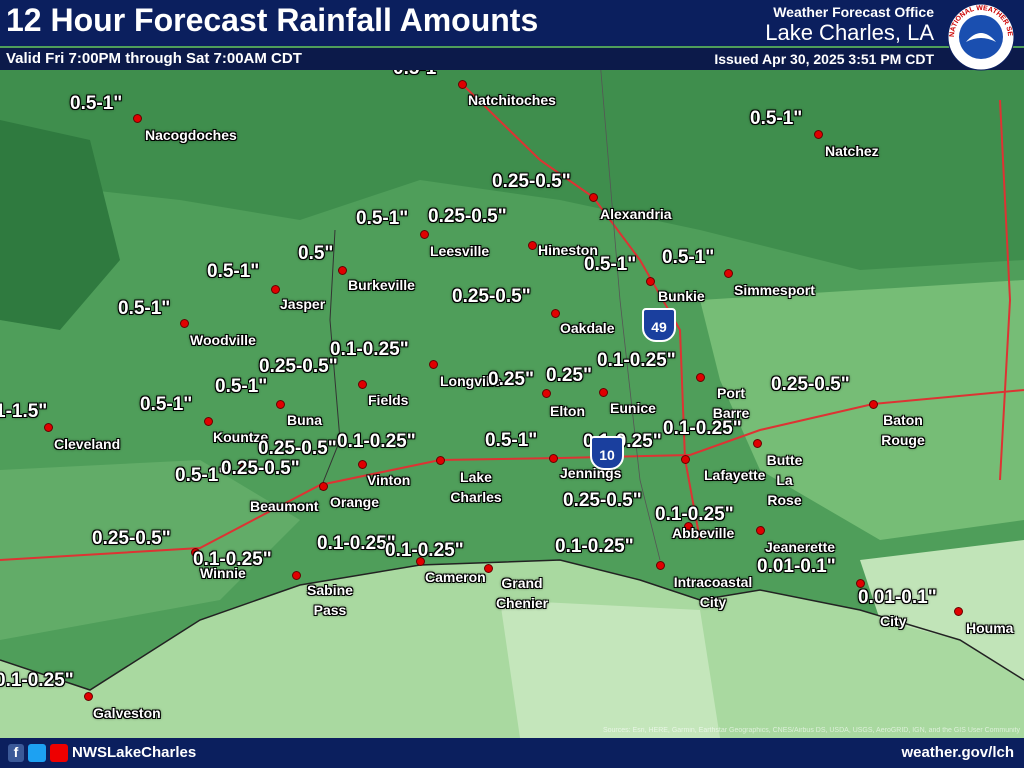  I want to click on city-label: Fields, so click(388, 400).